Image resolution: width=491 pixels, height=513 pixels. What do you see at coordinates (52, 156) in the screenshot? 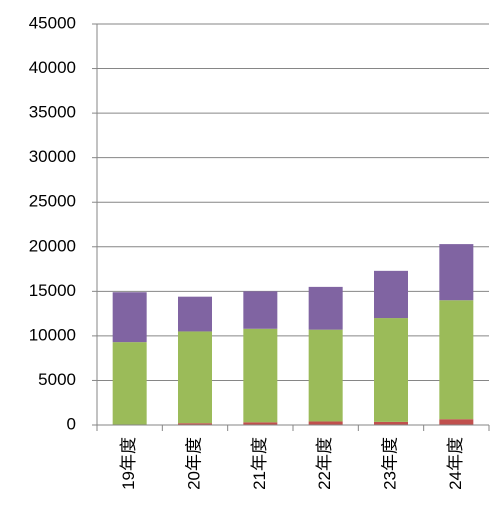
I see `y-tick-label: 30000` at bounding box center [52, 156].